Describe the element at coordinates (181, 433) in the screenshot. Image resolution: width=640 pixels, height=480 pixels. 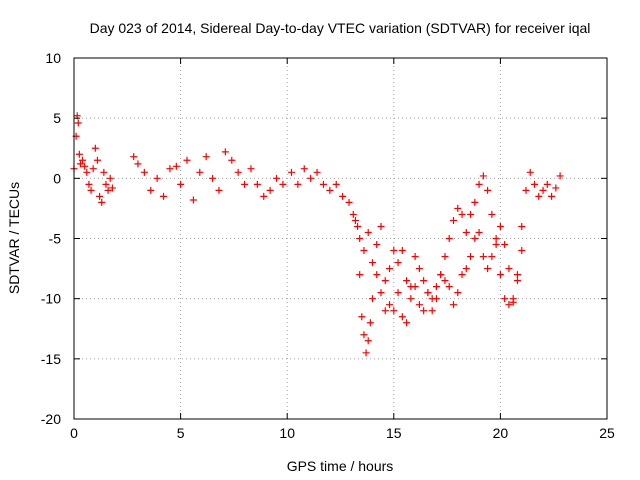
I see `x-tick-label: 5` at that location.